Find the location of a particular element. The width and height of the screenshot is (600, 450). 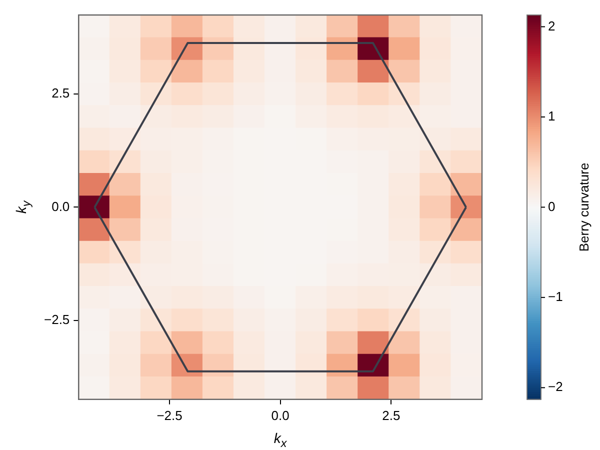

color-bar-label: −2 is located at coordinates (555, 386).